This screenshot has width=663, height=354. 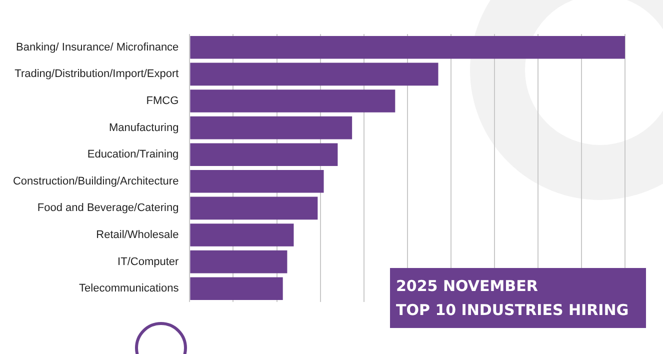 I want to click on y-tick-label: Construction/Building/Architecture, so click(x=95, y=181).